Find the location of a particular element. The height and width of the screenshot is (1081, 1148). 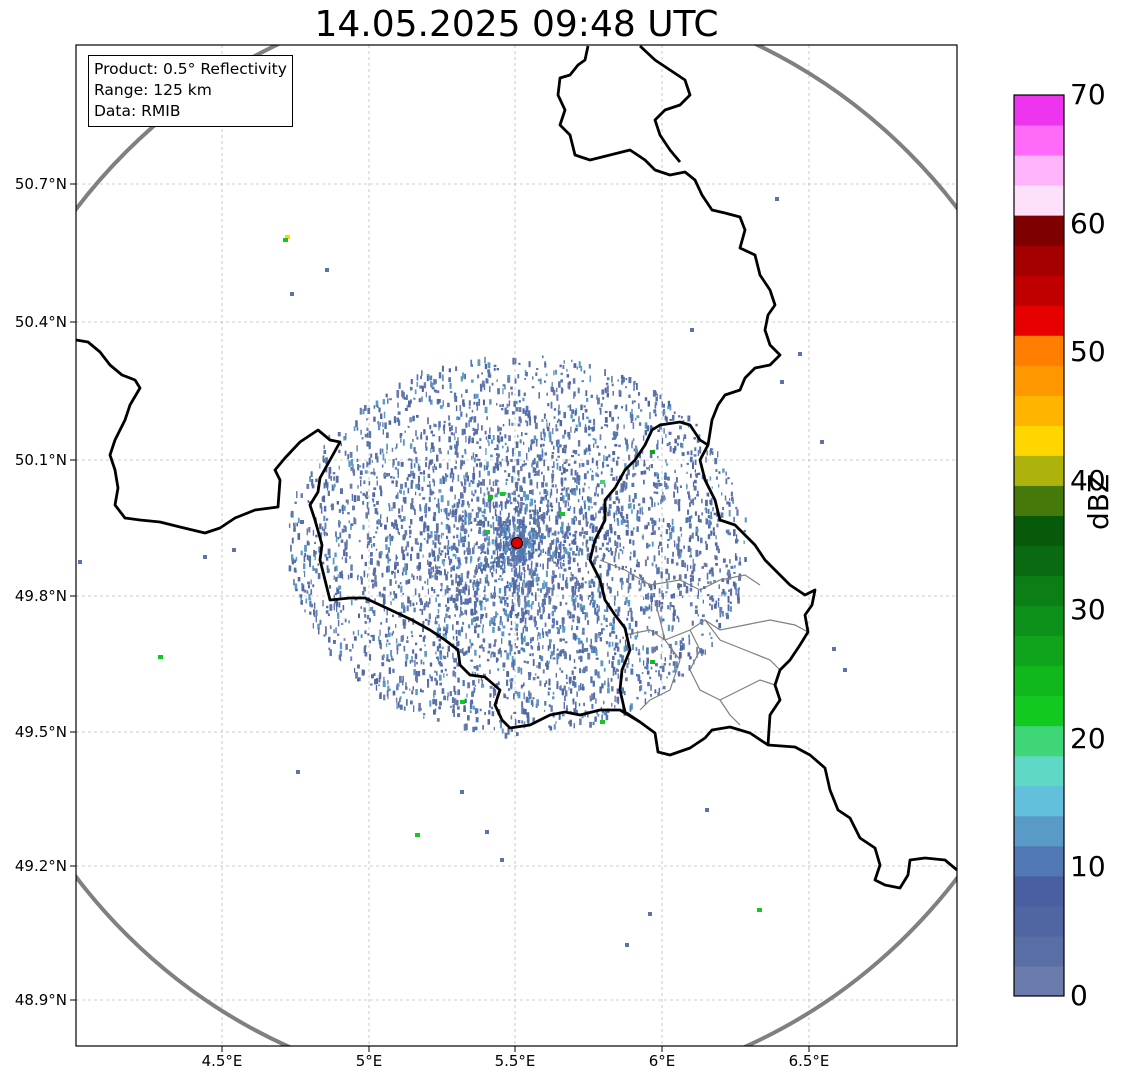

lat-label: 49.5°N is located at coordinates (40, 732).